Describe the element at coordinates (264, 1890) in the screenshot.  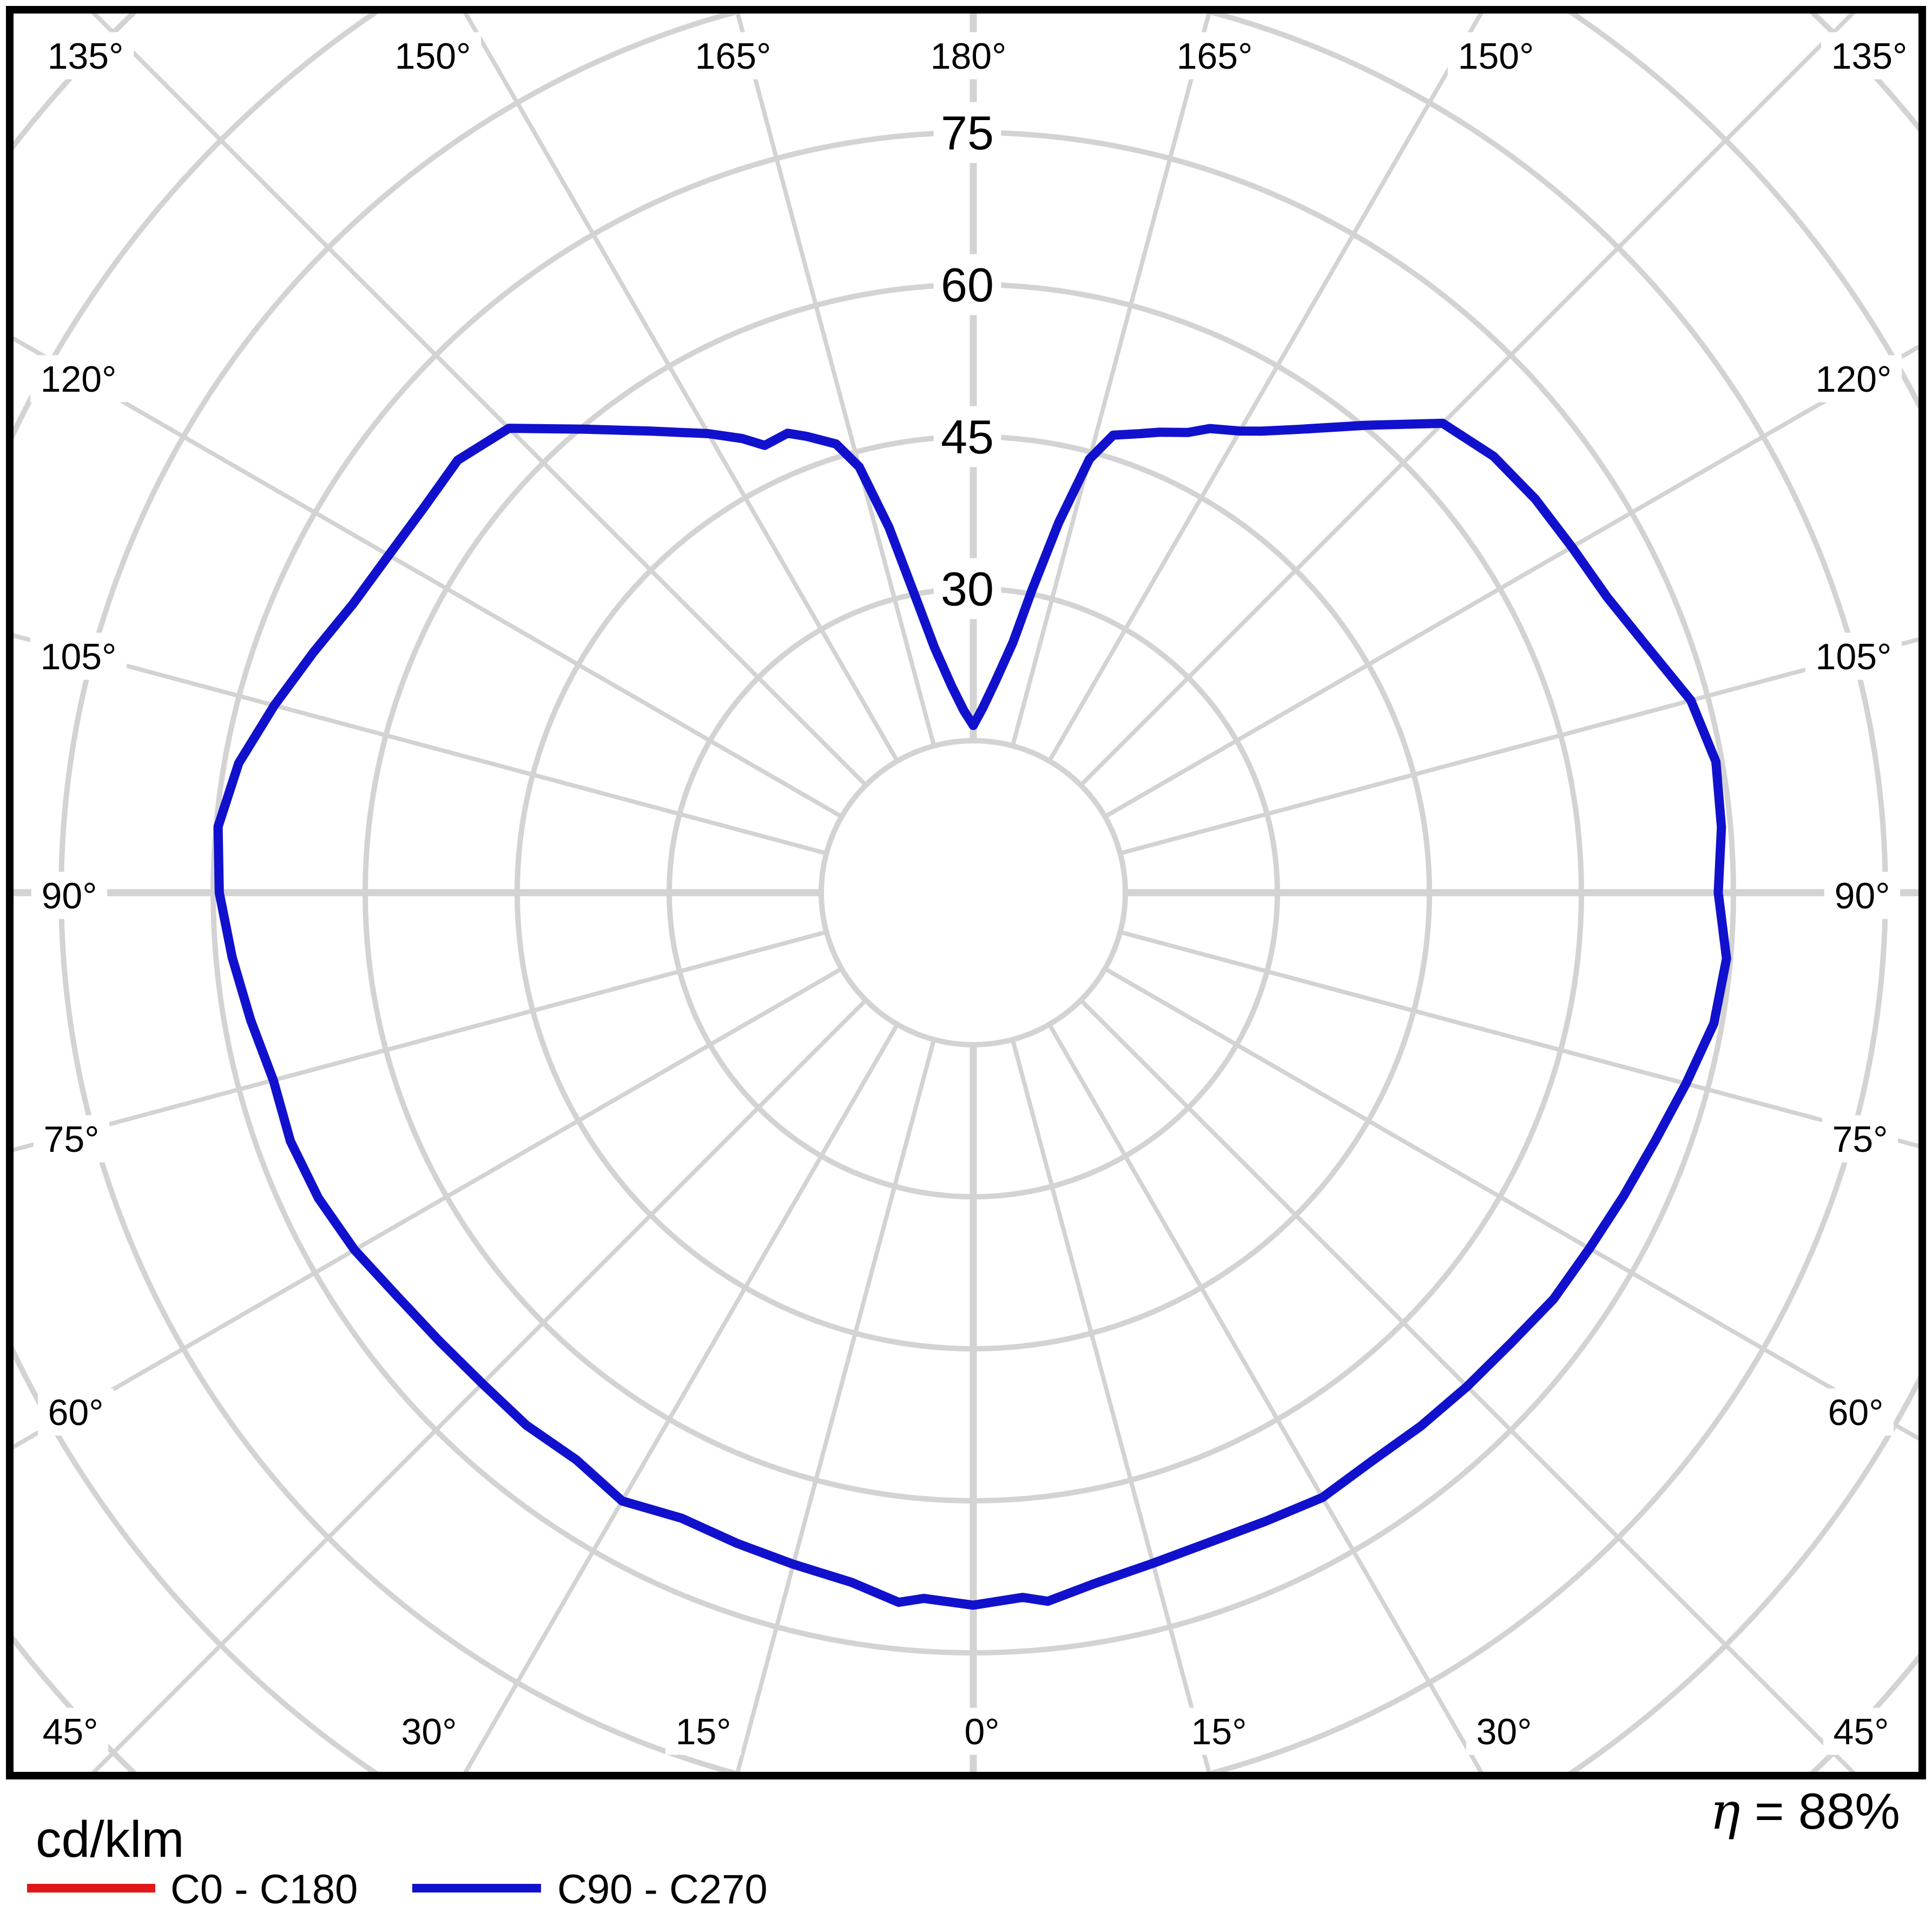
I see `legend-label-c0-c180: C0 - C180` at that location.